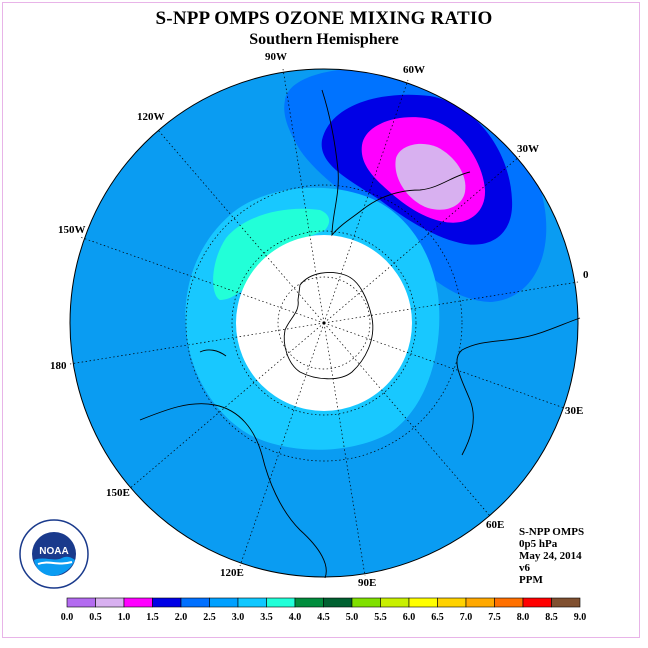 Image resolution: width=648 pixels, height=648 pixels. Describe the element at coordinates (232, 573) in the screenshot. I see `lon-label: 120E` at that location.